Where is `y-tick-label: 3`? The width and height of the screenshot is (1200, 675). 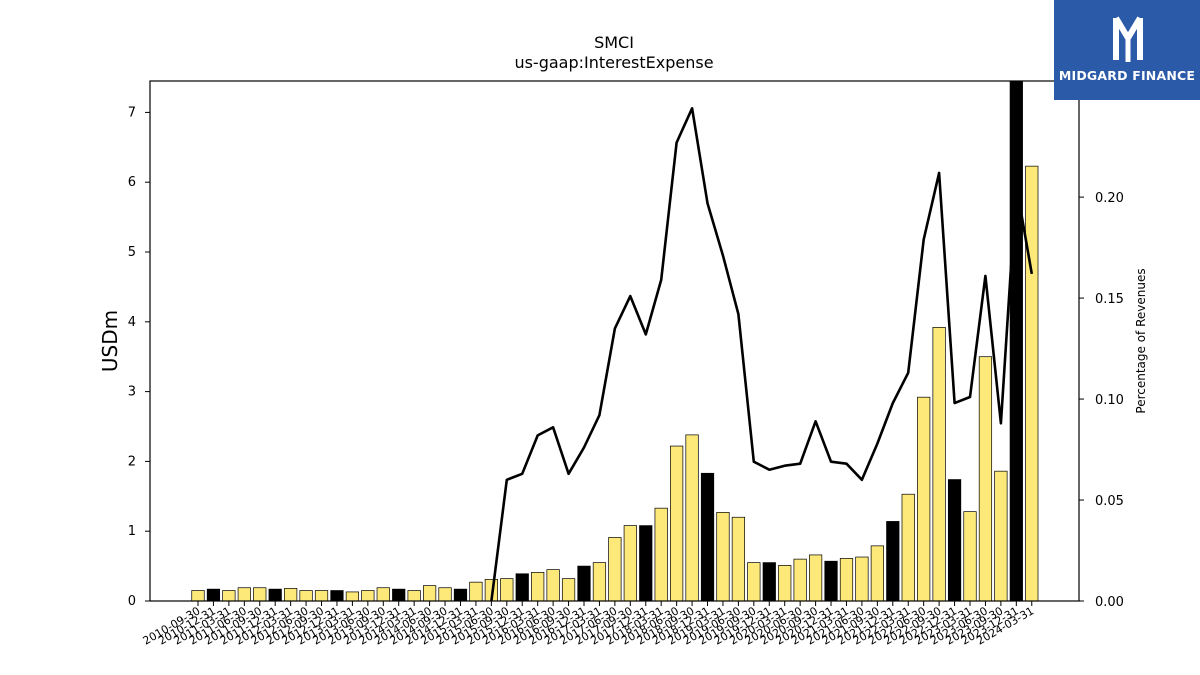
y-tick-label: 3 is located at coordinates (132, 392).